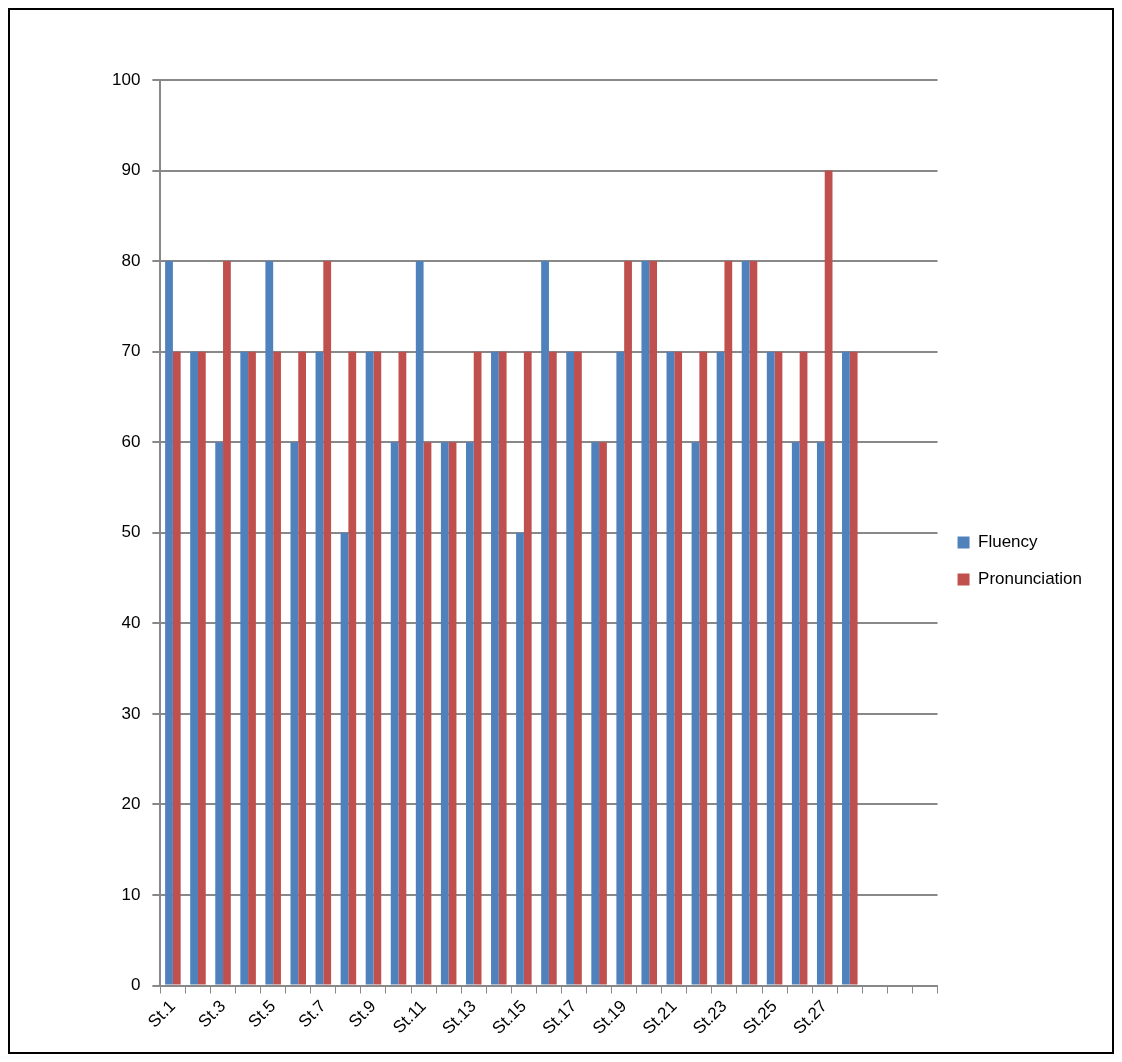 The height and width of the screenshot is (1062, 1122). Describe the element at coordinates (131, 441) in the screenshot. I see `y-tick-label: 60` at that location.